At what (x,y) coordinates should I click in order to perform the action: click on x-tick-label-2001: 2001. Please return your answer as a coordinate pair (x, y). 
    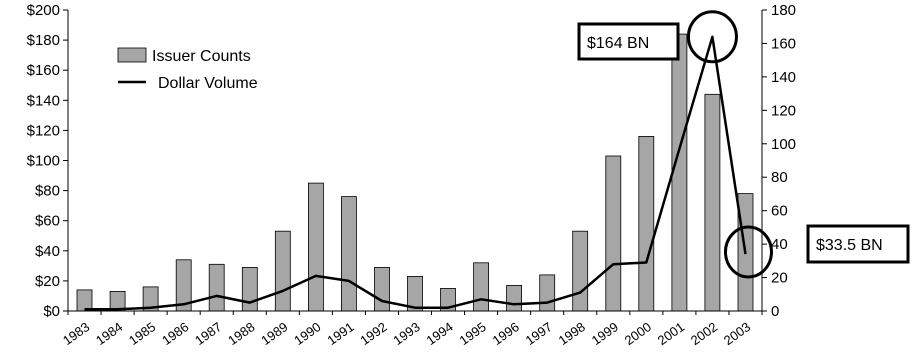
    Looking at the image, I should click on (671, 333).